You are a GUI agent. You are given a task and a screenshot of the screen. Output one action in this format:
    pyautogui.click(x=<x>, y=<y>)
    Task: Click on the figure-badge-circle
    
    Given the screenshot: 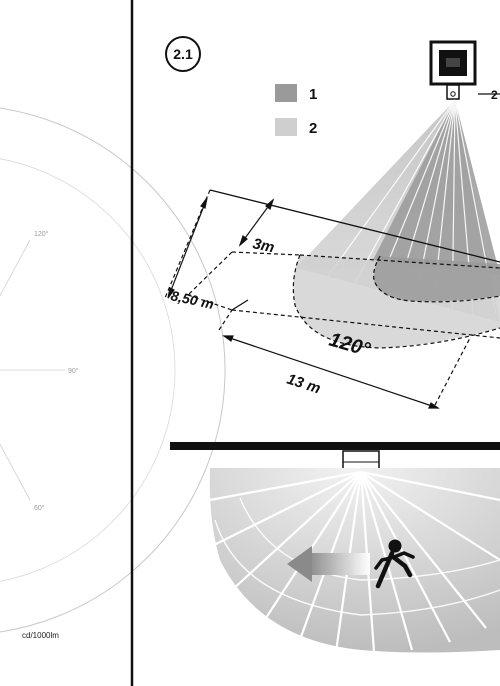 What is the action you would take?
    pyautogui.click(x=183, y=54)
    